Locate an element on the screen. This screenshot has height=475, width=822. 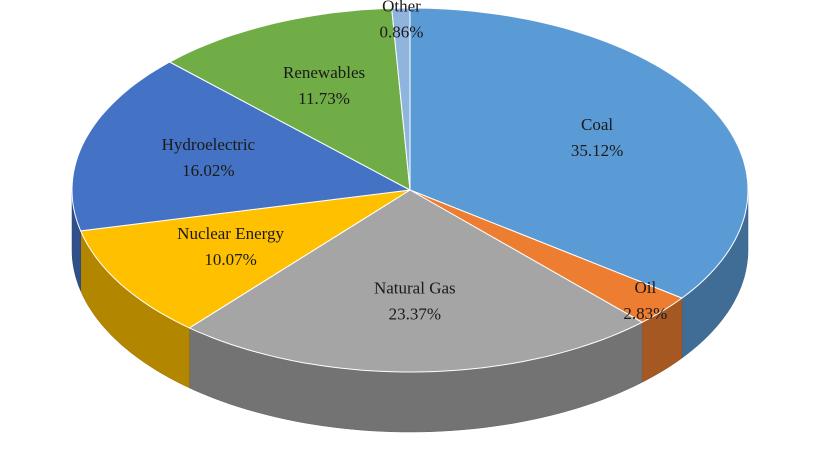
slice-label: Other is located at coordinates (401, 8).